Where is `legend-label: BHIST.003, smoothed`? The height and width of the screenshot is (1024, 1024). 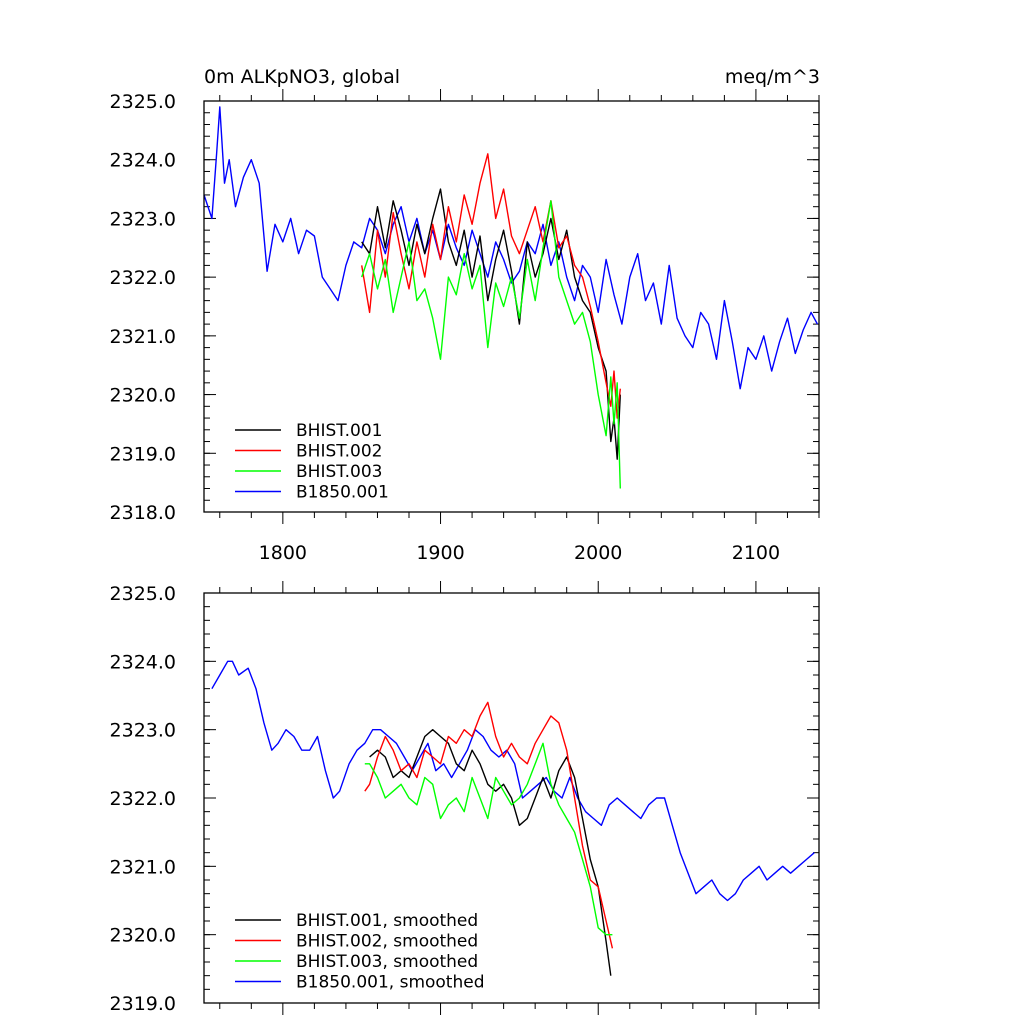
legend-label: BHIST.003, smoothed is located at coordinates (387, 962).